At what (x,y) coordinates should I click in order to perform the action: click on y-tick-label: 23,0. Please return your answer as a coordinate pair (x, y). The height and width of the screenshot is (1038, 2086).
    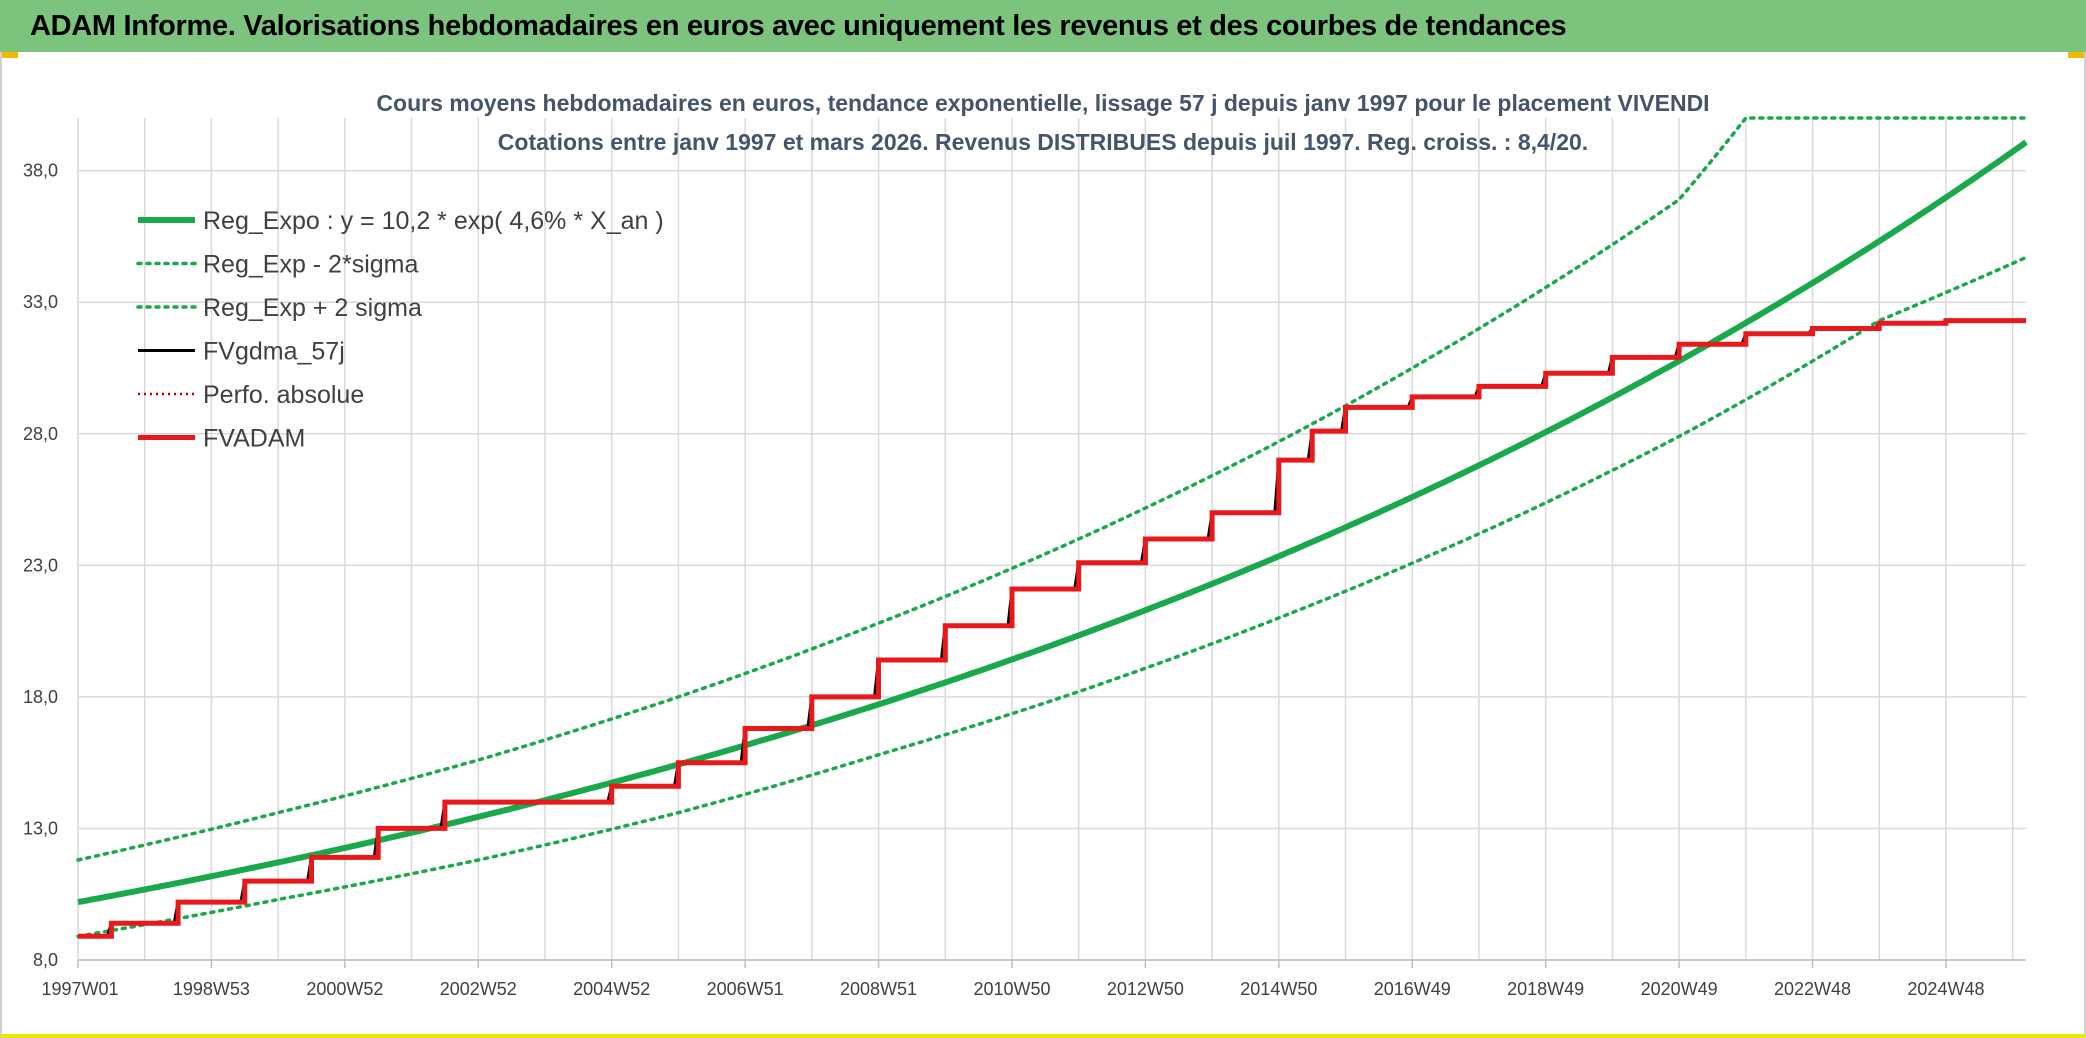
    Looking at the image, I should click on (40, 565).